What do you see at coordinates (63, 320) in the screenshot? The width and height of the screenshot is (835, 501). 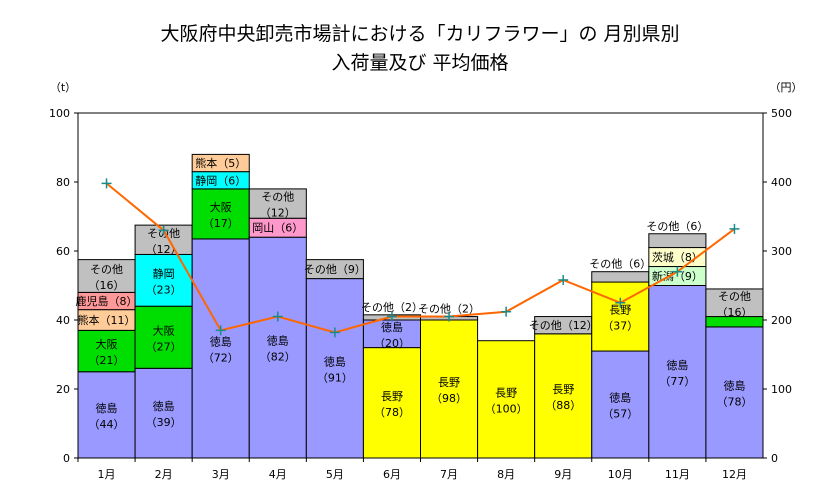 I see `left-axis-tick-label: 40` at bounding box center [63, 320].